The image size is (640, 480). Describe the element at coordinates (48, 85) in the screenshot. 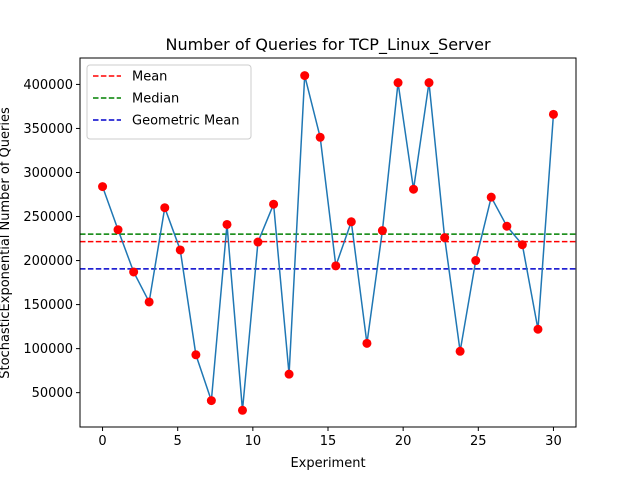

I see `y-tick-label: 400000` at that location.